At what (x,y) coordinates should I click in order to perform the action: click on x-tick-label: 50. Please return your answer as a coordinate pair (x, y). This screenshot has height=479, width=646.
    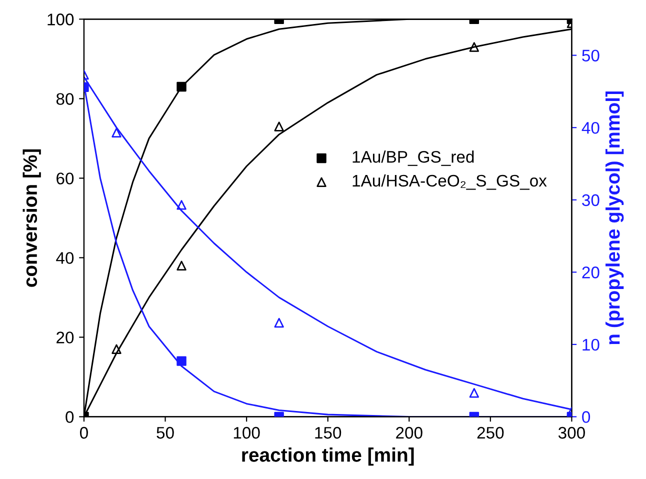
    Looking at the image, I should click on (165, 432).